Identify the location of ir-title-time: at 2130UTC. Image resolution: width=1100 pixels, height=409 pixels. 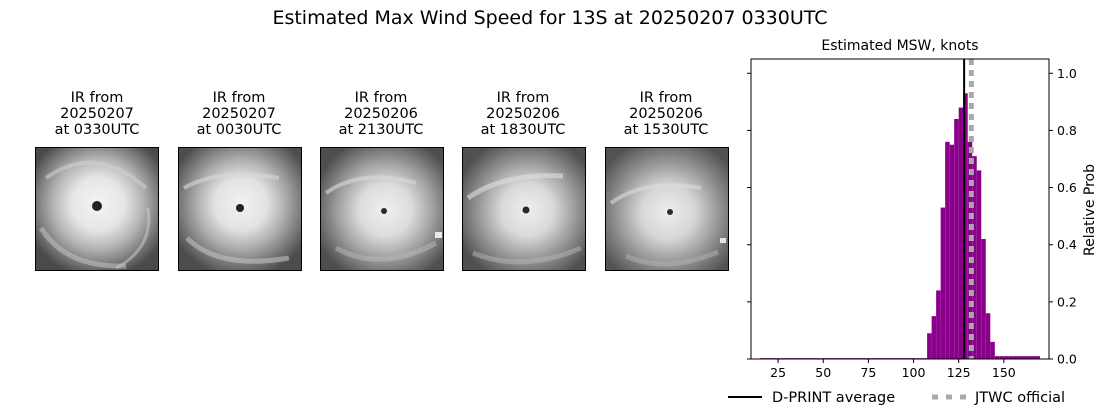
(381, 130).